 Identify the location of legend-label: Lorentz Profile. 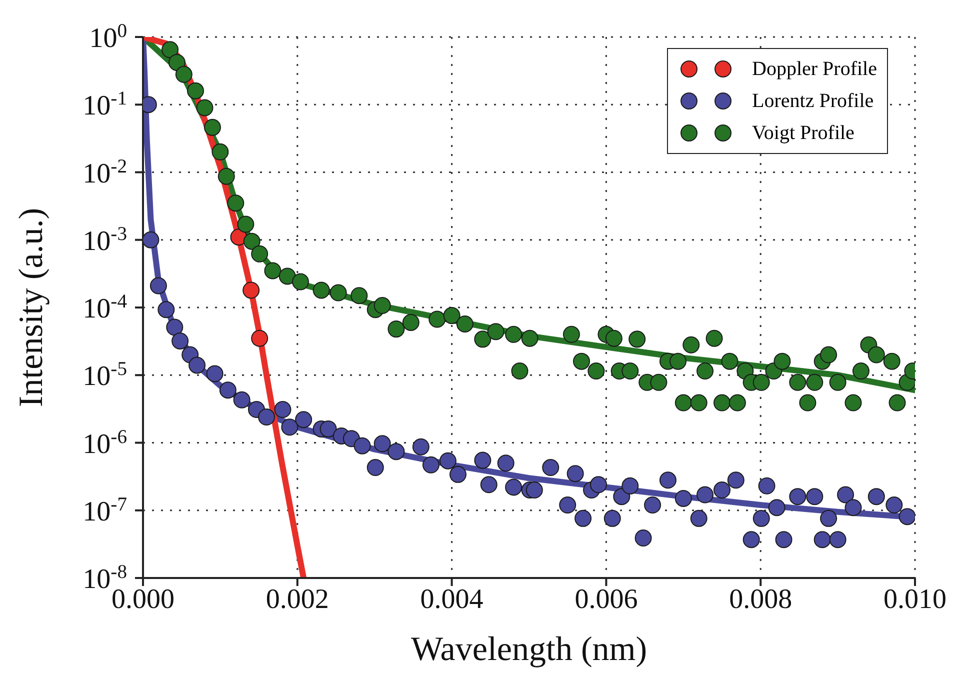
(813, 101).